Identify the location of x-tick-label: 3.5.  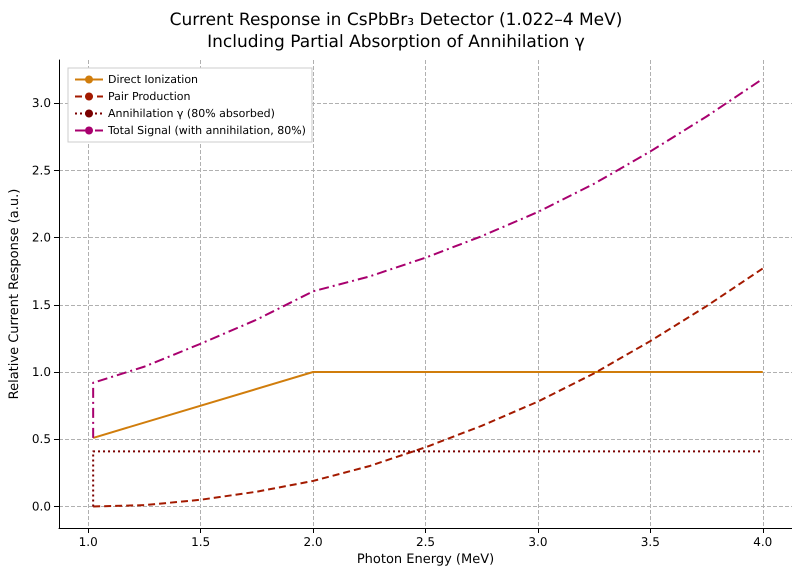
(650, 542).